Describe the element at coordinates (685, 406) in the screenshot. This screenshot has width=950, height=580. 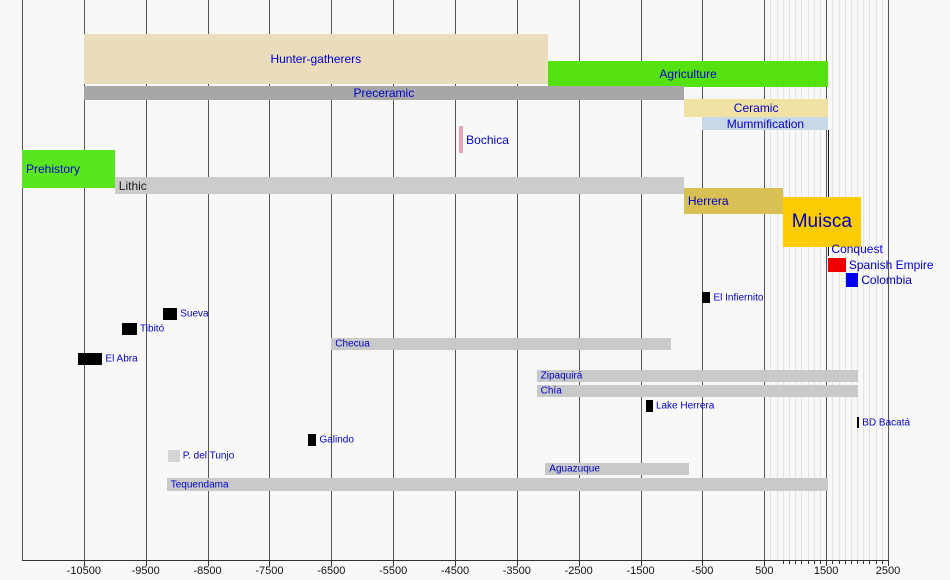
I see `site-label-lake-herrera: Lake Herrera` at that location.